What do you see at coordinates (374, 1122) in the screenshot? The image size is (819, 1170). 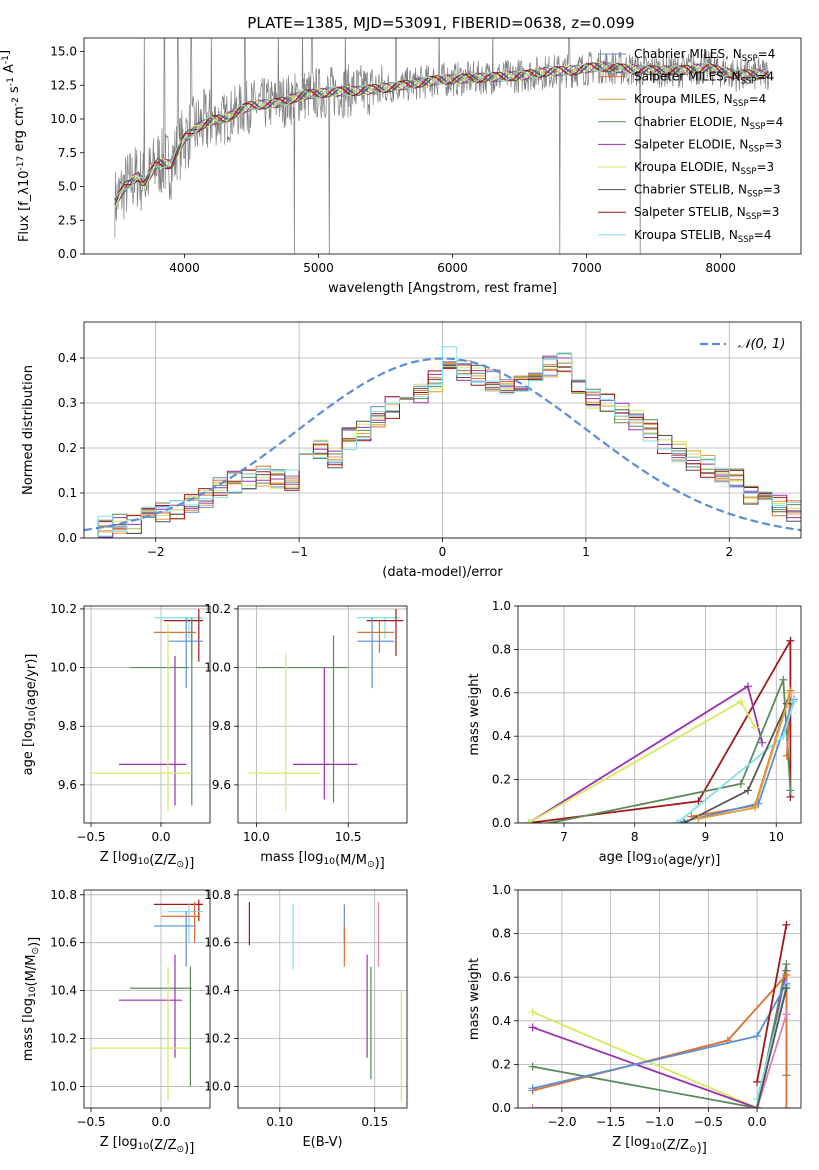 I see `x-tick-label: 0.15` at bounding box center [374, 1122].